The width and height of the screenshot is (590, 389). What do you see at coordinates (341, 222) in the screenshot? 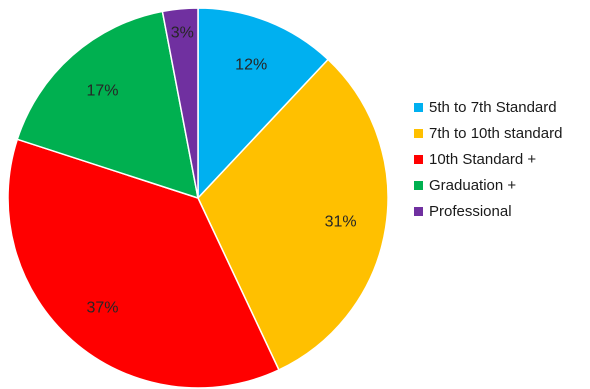
I see `slice-label-7th-to-10th-standard: 31%` at bounding box center [341, 222].